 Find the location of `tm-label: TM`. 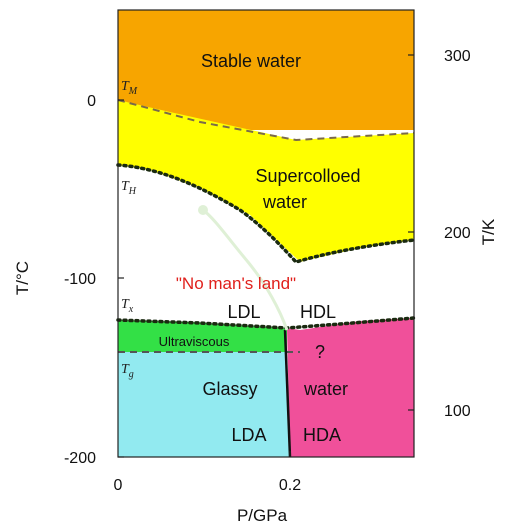

tm-label: TM is located at coordinates (129, 88).